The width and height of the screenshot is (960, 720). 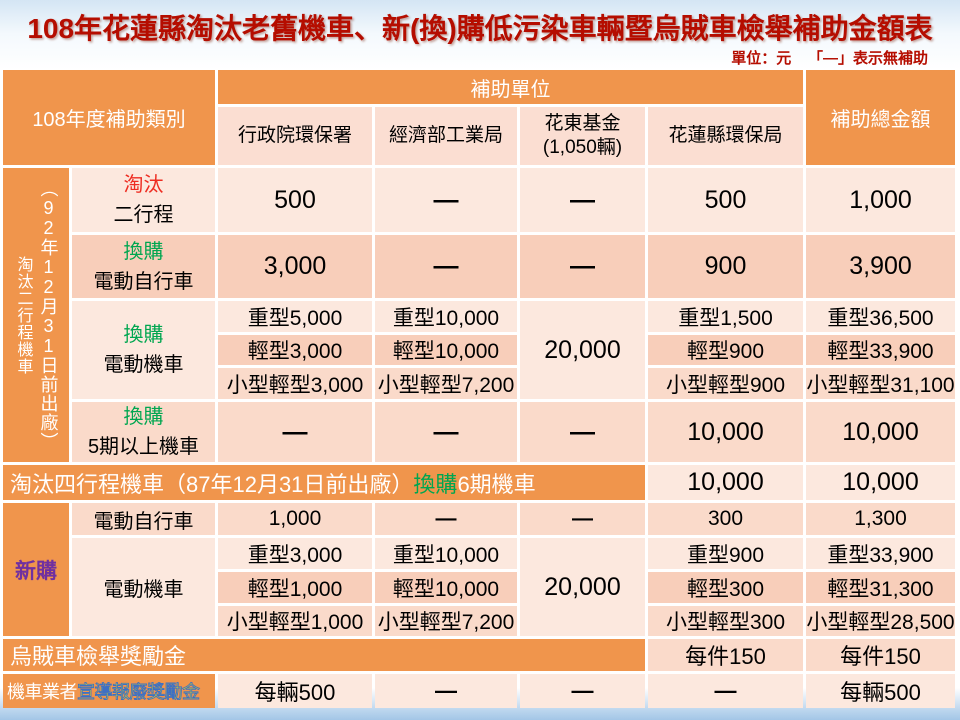 What do you see at coordinates (295, 200) in the screenshot?
I see `r1-epa: 500` at bounding box center [295, 200].